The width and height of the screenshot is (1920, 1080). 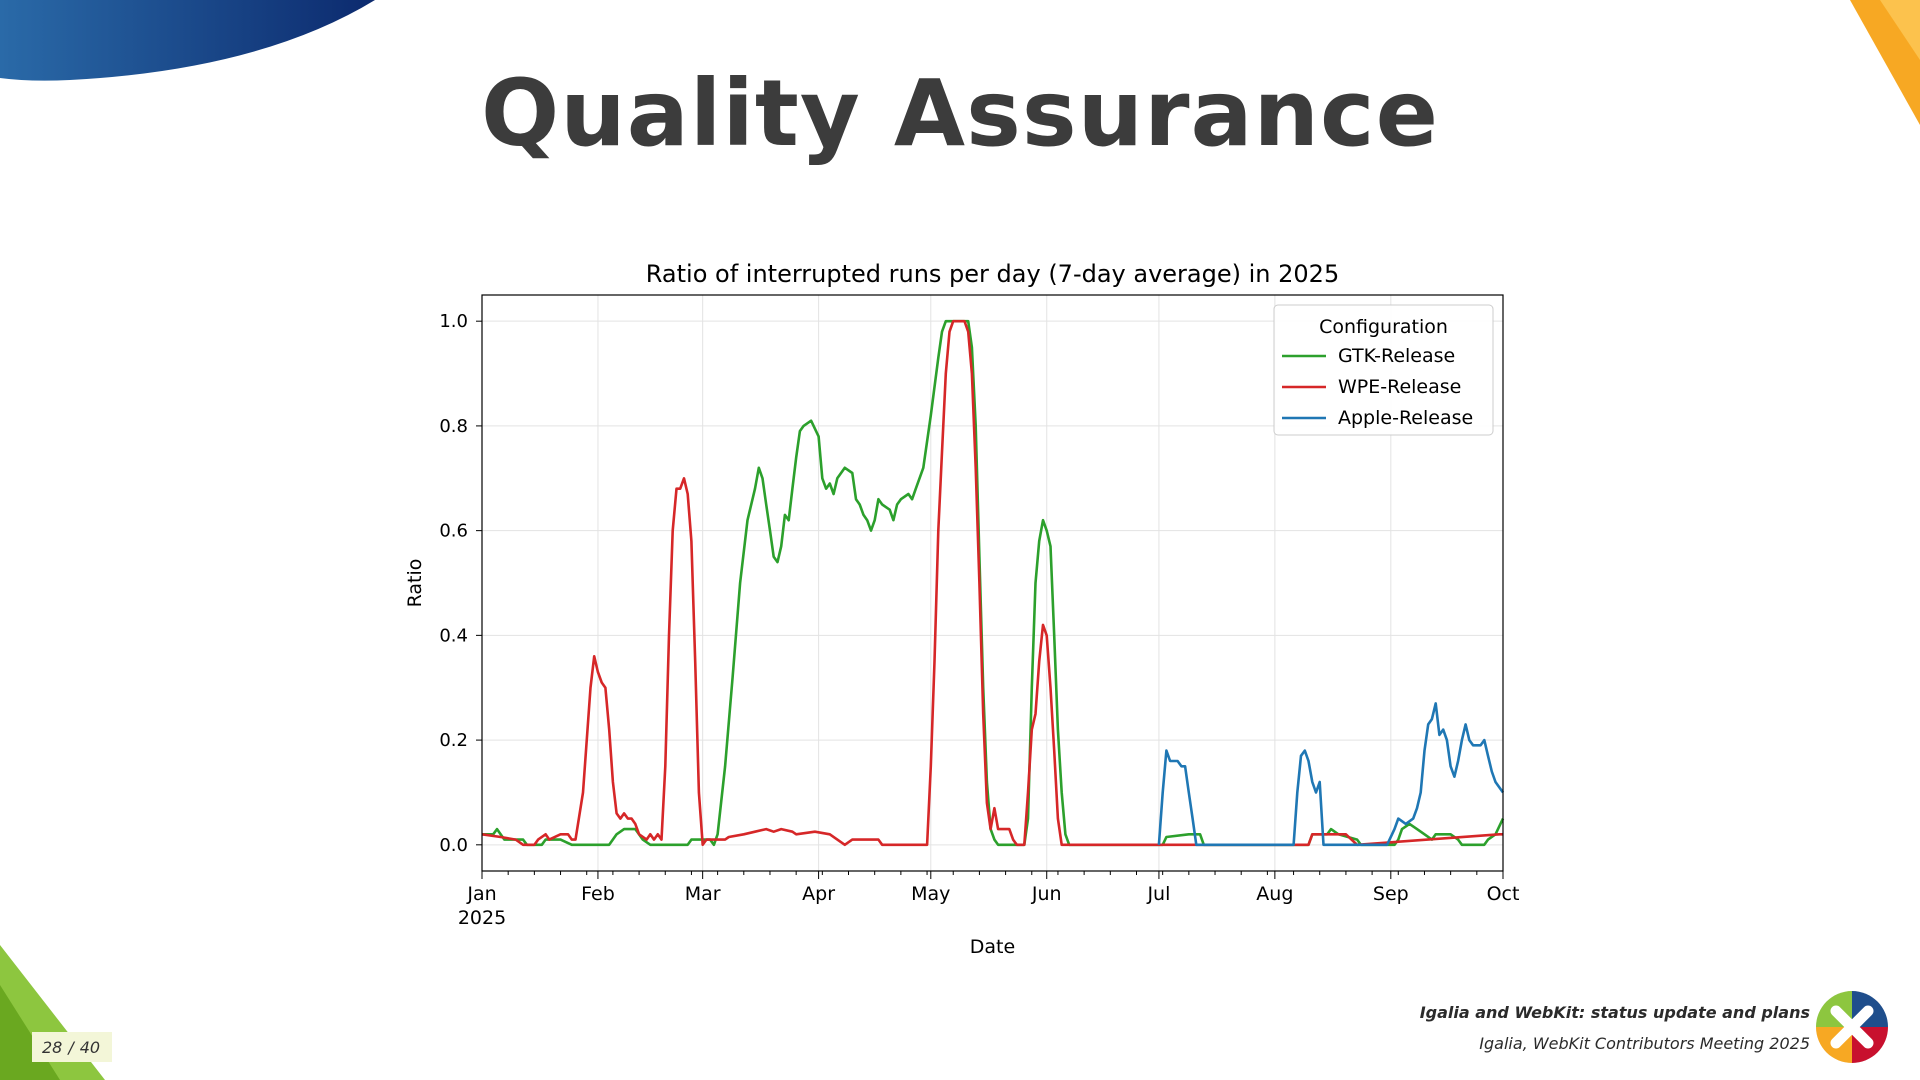 I want to click on x-tick-label: Jun, so click(x=1046, y=894).